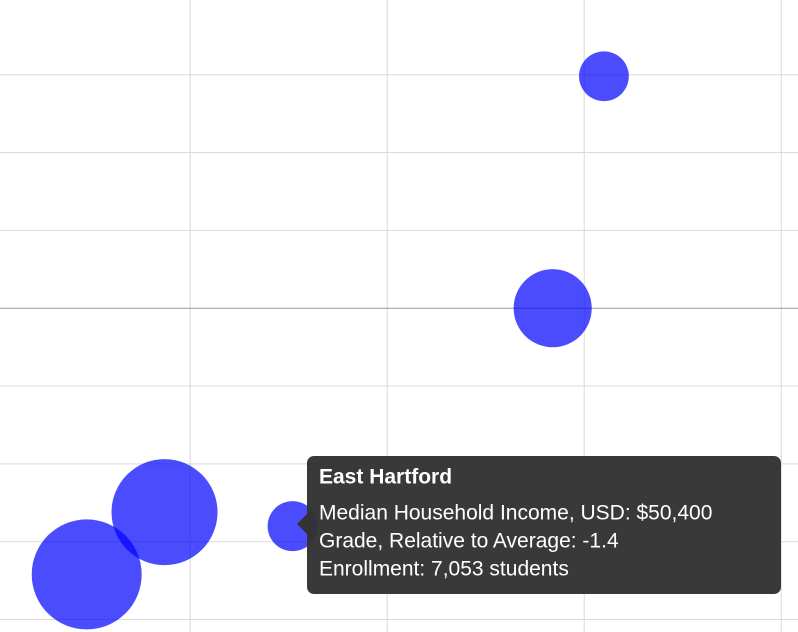 Image resolution: width=798 pixels, height=632 pixels. What do you see at coordinates (469, 541) in the screenshot?
I see `tooltip-line: Grade, Relative to Average: -1.4` at bounding box center [469, 541].